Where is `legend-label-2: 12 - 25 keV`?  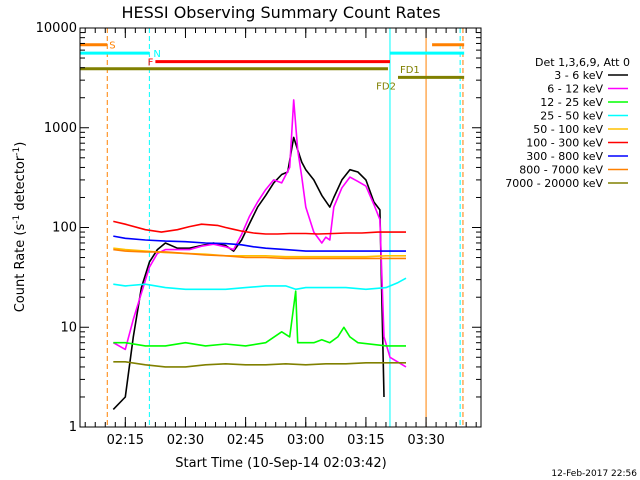
legend-label-2: 12 - 25 keV is located at coordinates (571, 102).